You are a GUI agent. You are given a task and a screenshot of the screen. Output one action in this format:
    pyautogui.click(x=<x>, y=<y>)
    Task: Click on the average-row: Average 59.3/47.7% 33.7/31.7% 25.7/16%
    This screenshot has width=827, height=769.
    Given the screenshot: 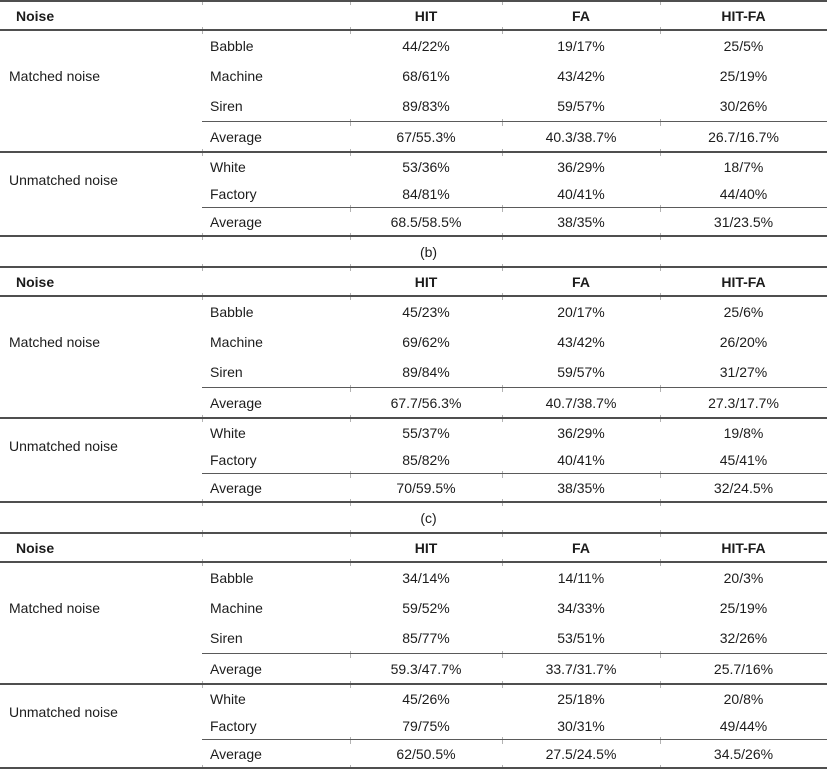 What is the action you would take?
    pyautogui.click(x=413, y=668)
    